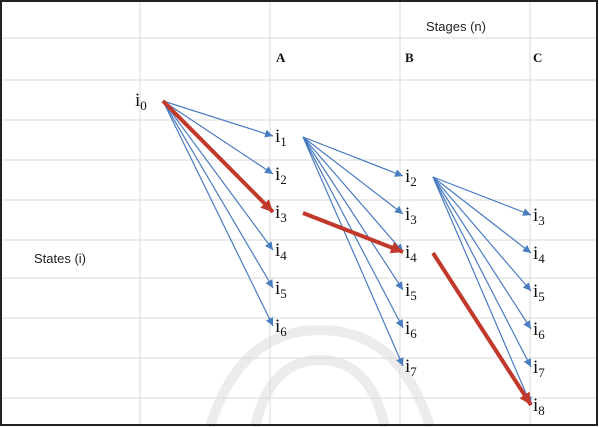  I want to click on states-row-label: States (i), so click(60, 258).